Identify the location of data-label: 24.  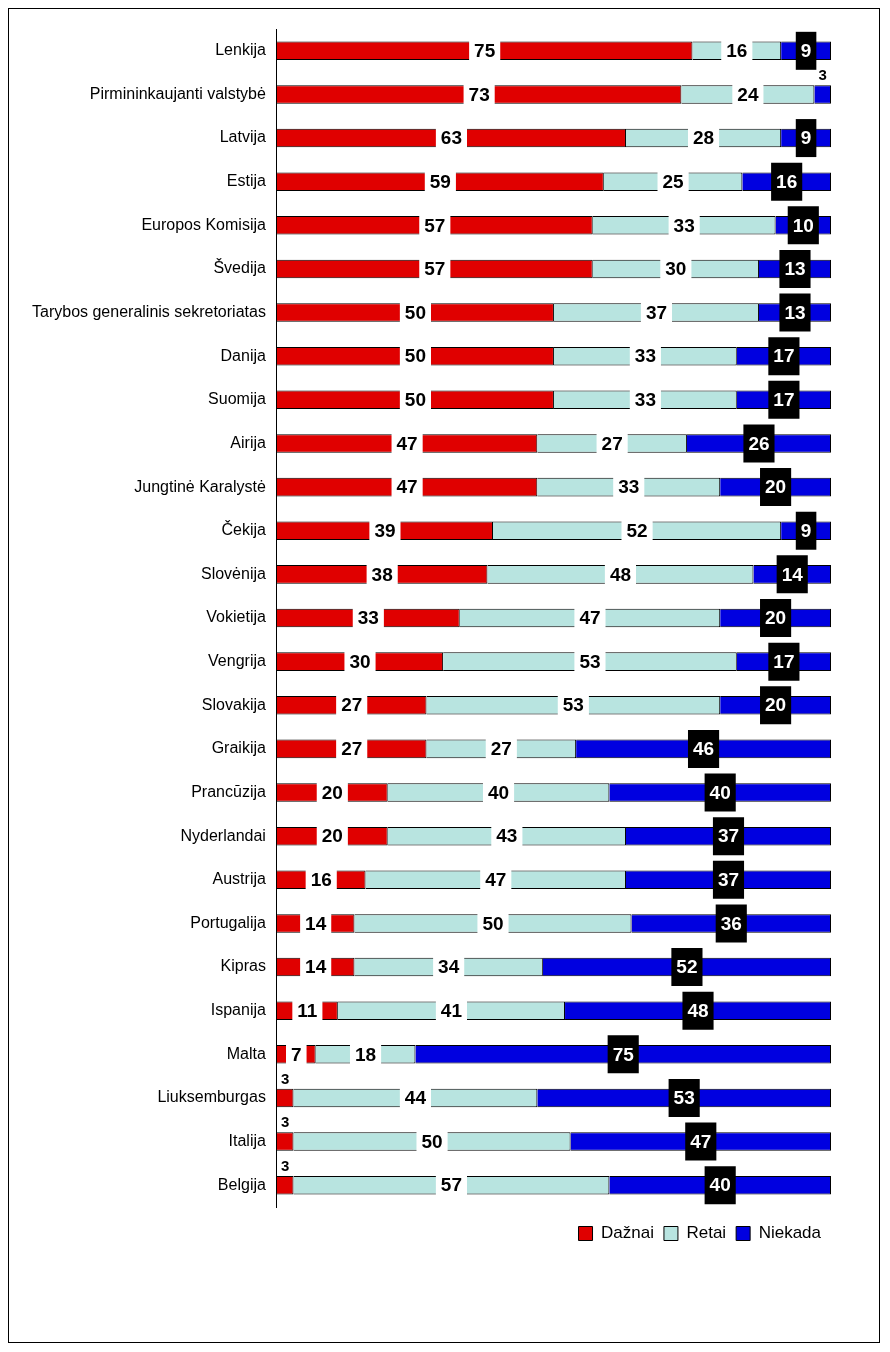
(748, 94).